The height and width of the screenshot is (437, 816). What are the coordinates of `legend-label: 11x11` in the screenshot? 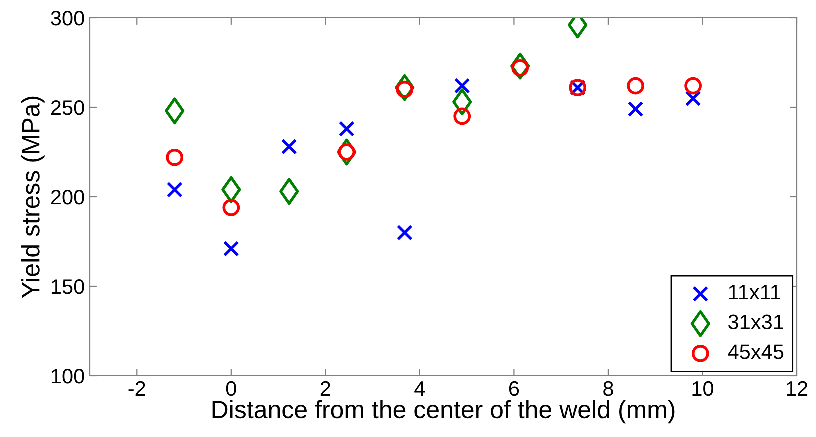 It's located at (754, 292).